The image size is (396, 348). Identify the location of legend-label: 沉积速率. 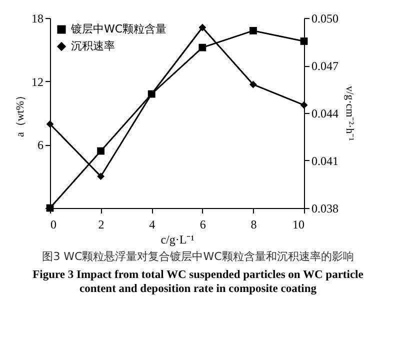
(93, 46).